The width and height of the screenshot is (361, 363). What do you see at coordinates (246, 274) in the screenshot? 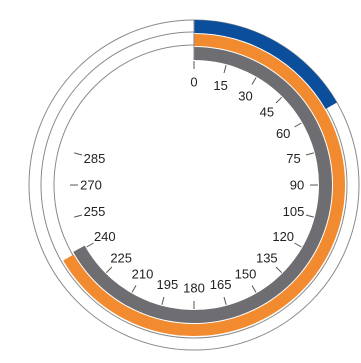
I see `tick-label-150: 150` at bounding box center [246, 274].